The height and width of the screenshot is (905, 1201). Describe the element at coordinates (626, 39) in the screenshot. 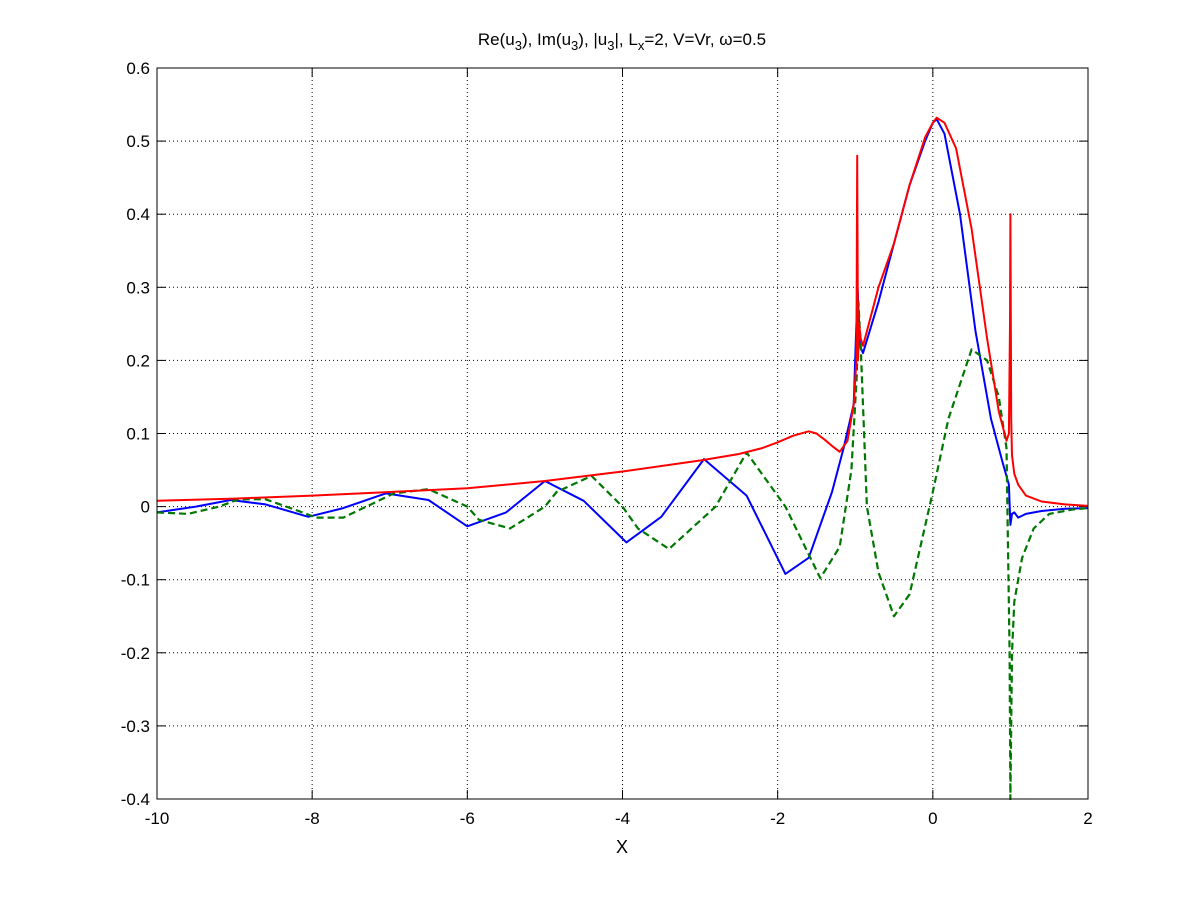

I see `title-text: |, L` at that location.